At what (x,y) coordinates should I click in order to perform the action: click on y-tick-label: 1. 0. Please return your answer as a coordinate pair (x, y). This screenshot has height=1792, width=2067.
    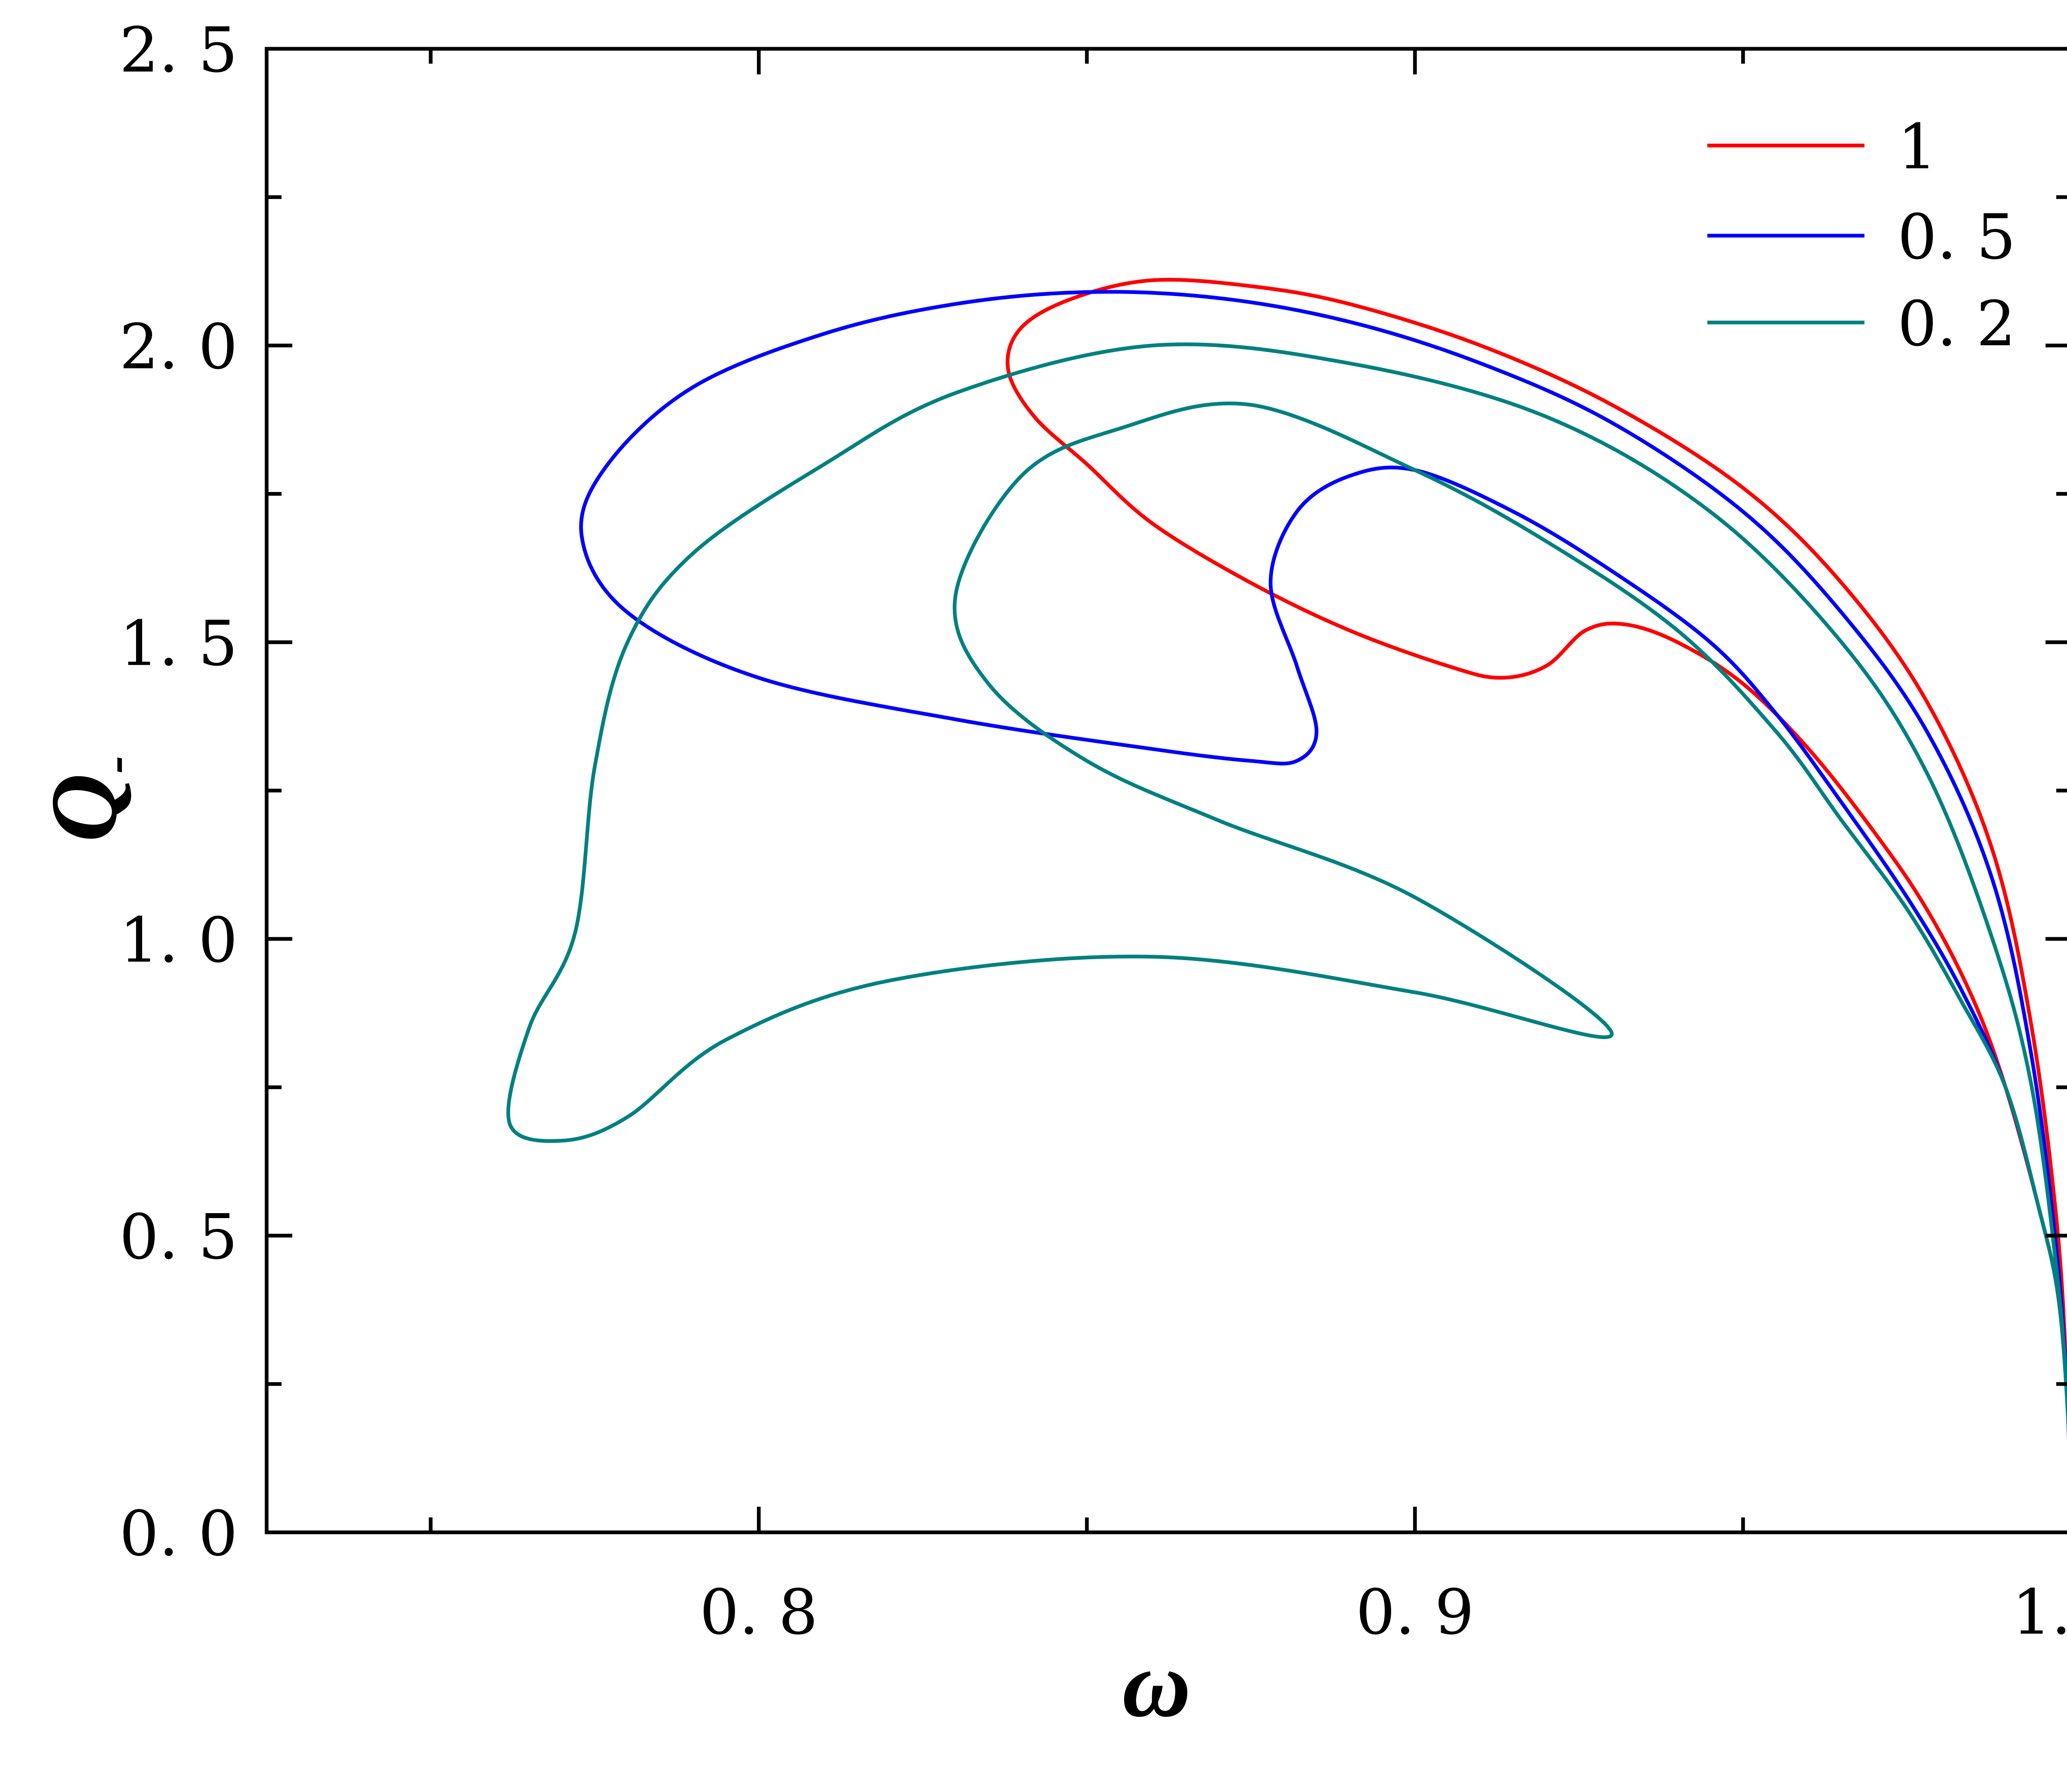
    Looking at the image, I should click on (178, 941).